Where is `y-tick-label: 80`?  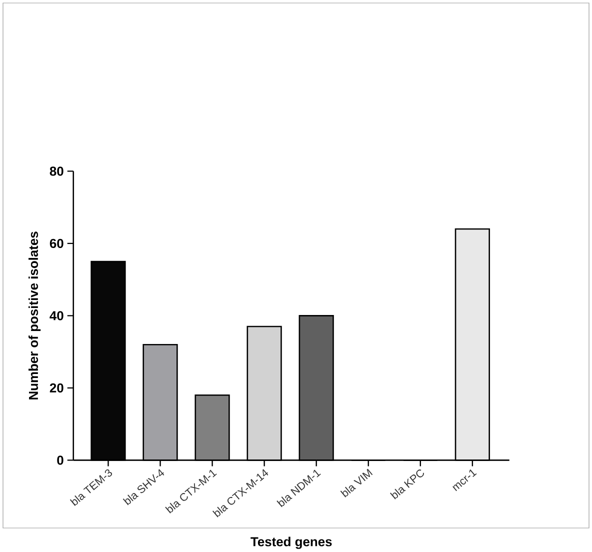 y-tick-label: 80 is located at coordinates (57, 171).